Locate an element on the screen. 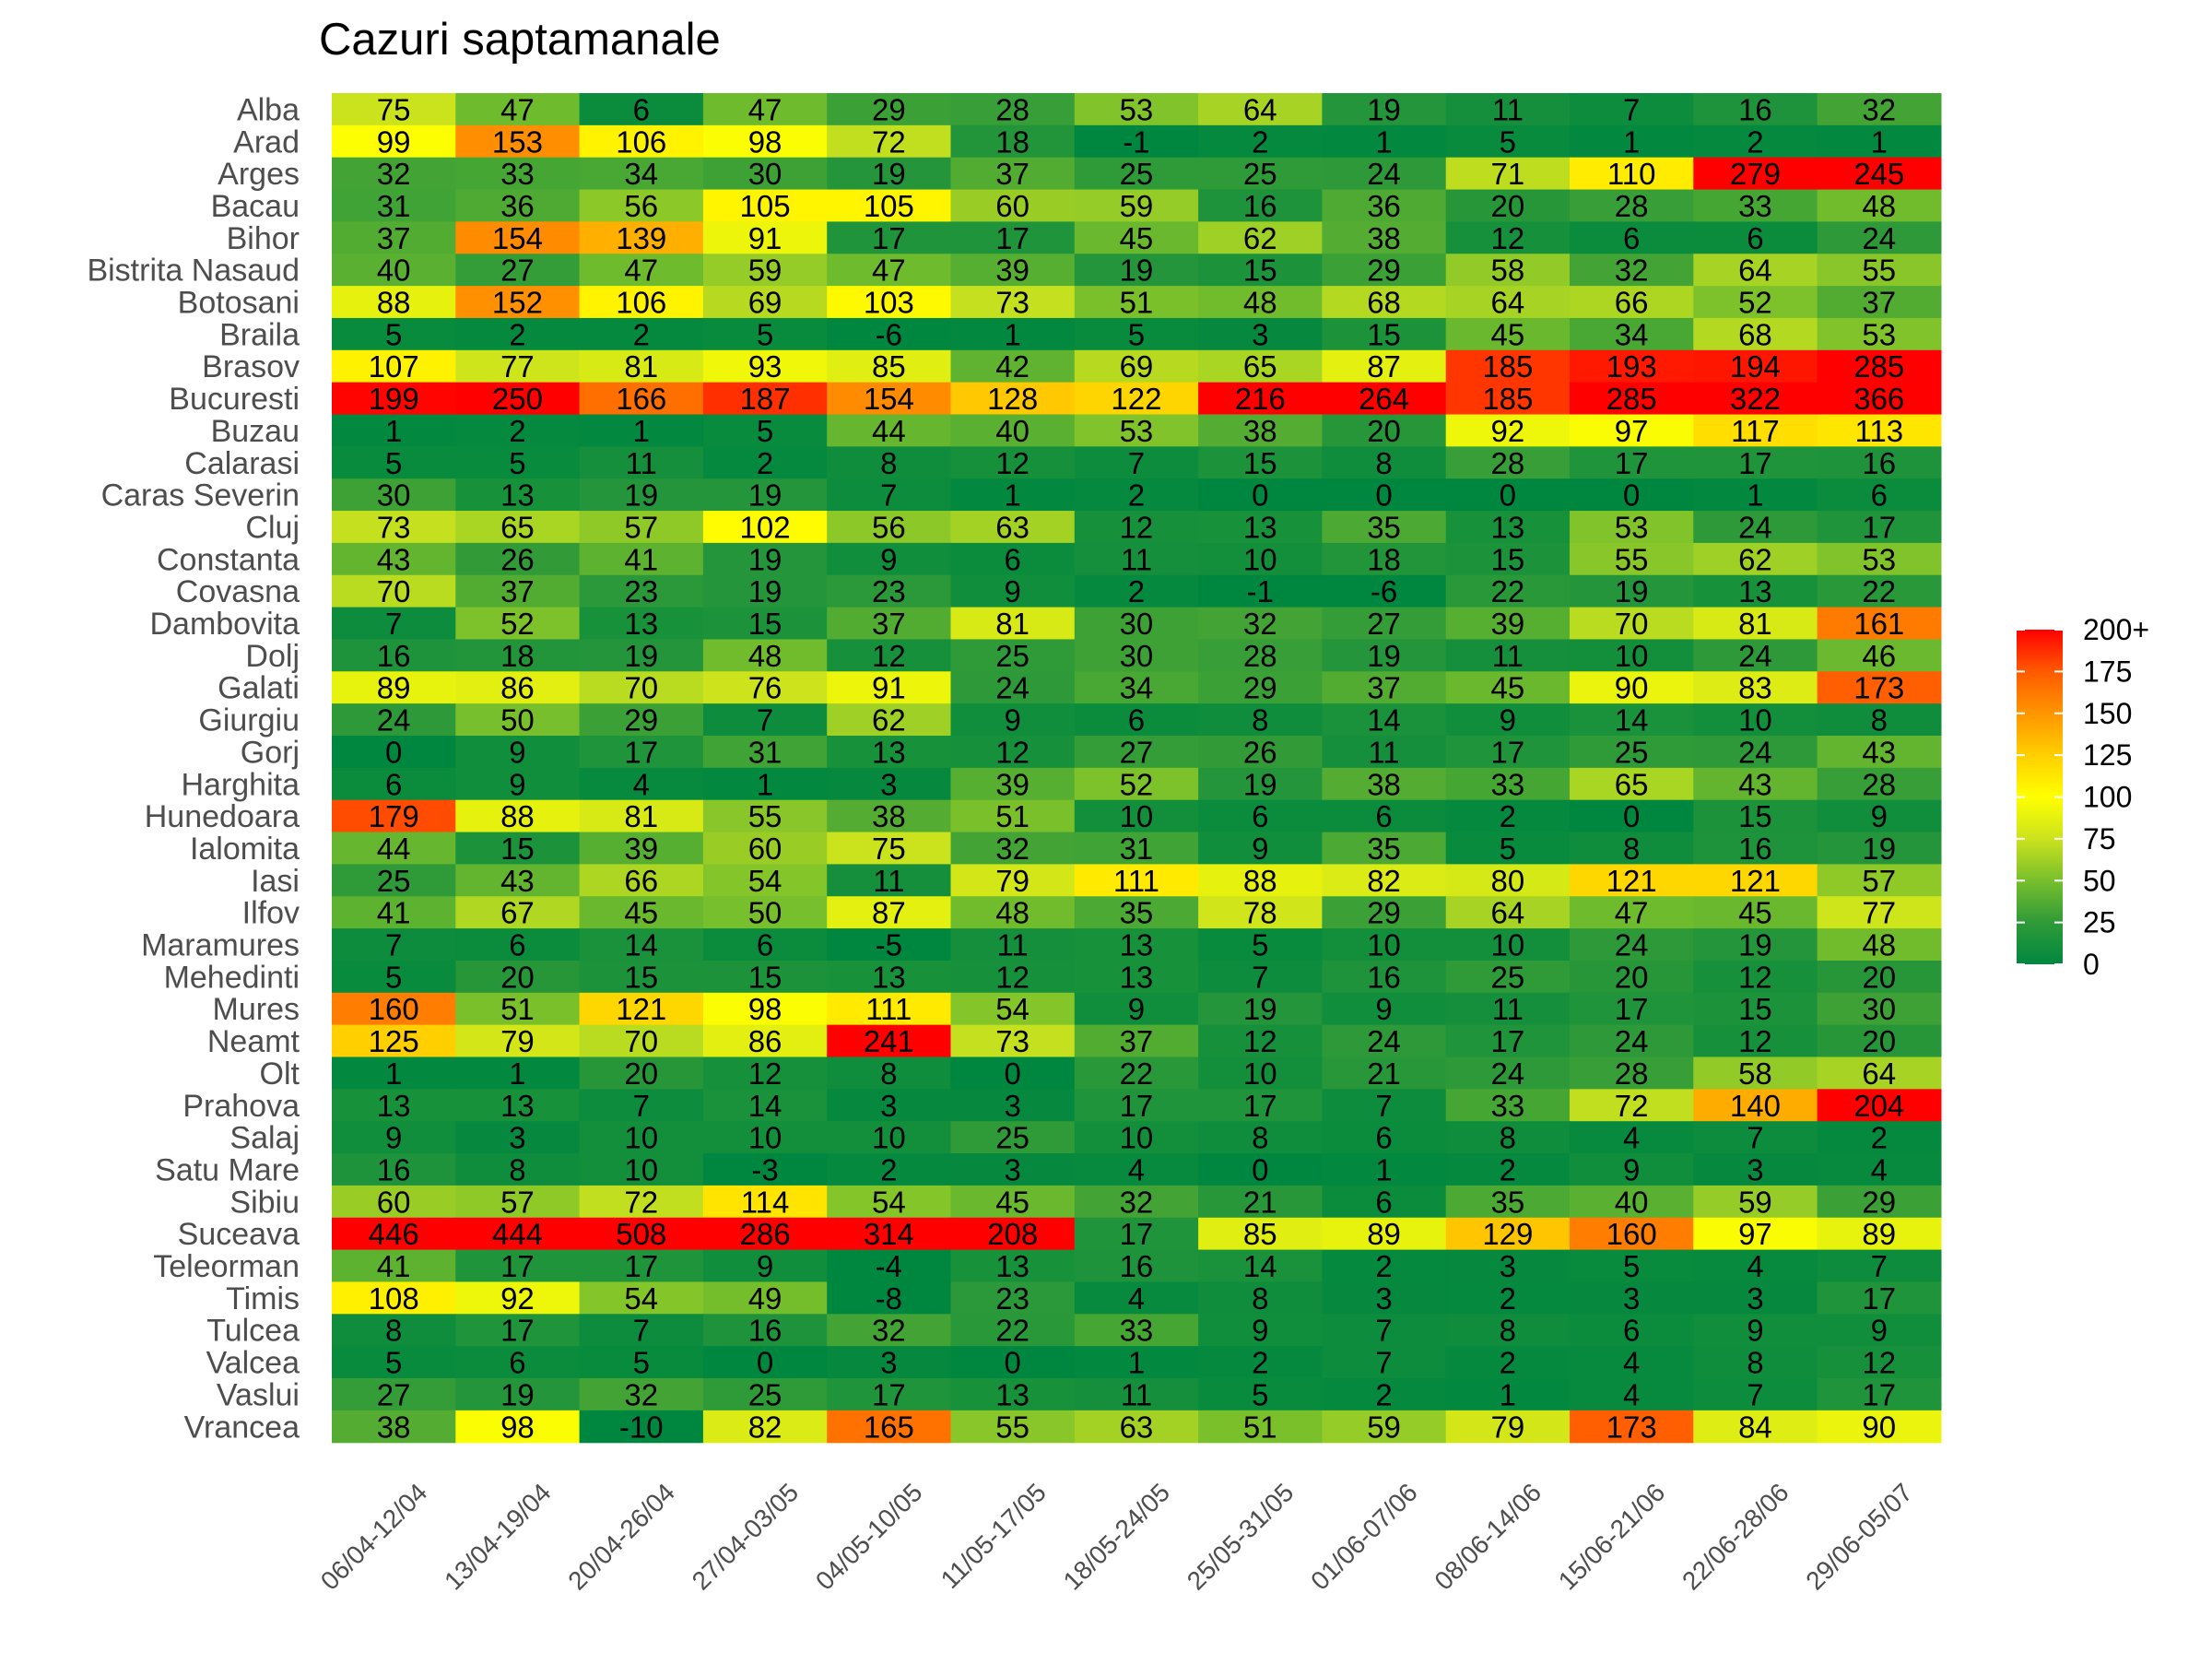 The height and width of the screenshot is (1664, 2212). cell-value-label: 57 is located at coordinates (641, 527).